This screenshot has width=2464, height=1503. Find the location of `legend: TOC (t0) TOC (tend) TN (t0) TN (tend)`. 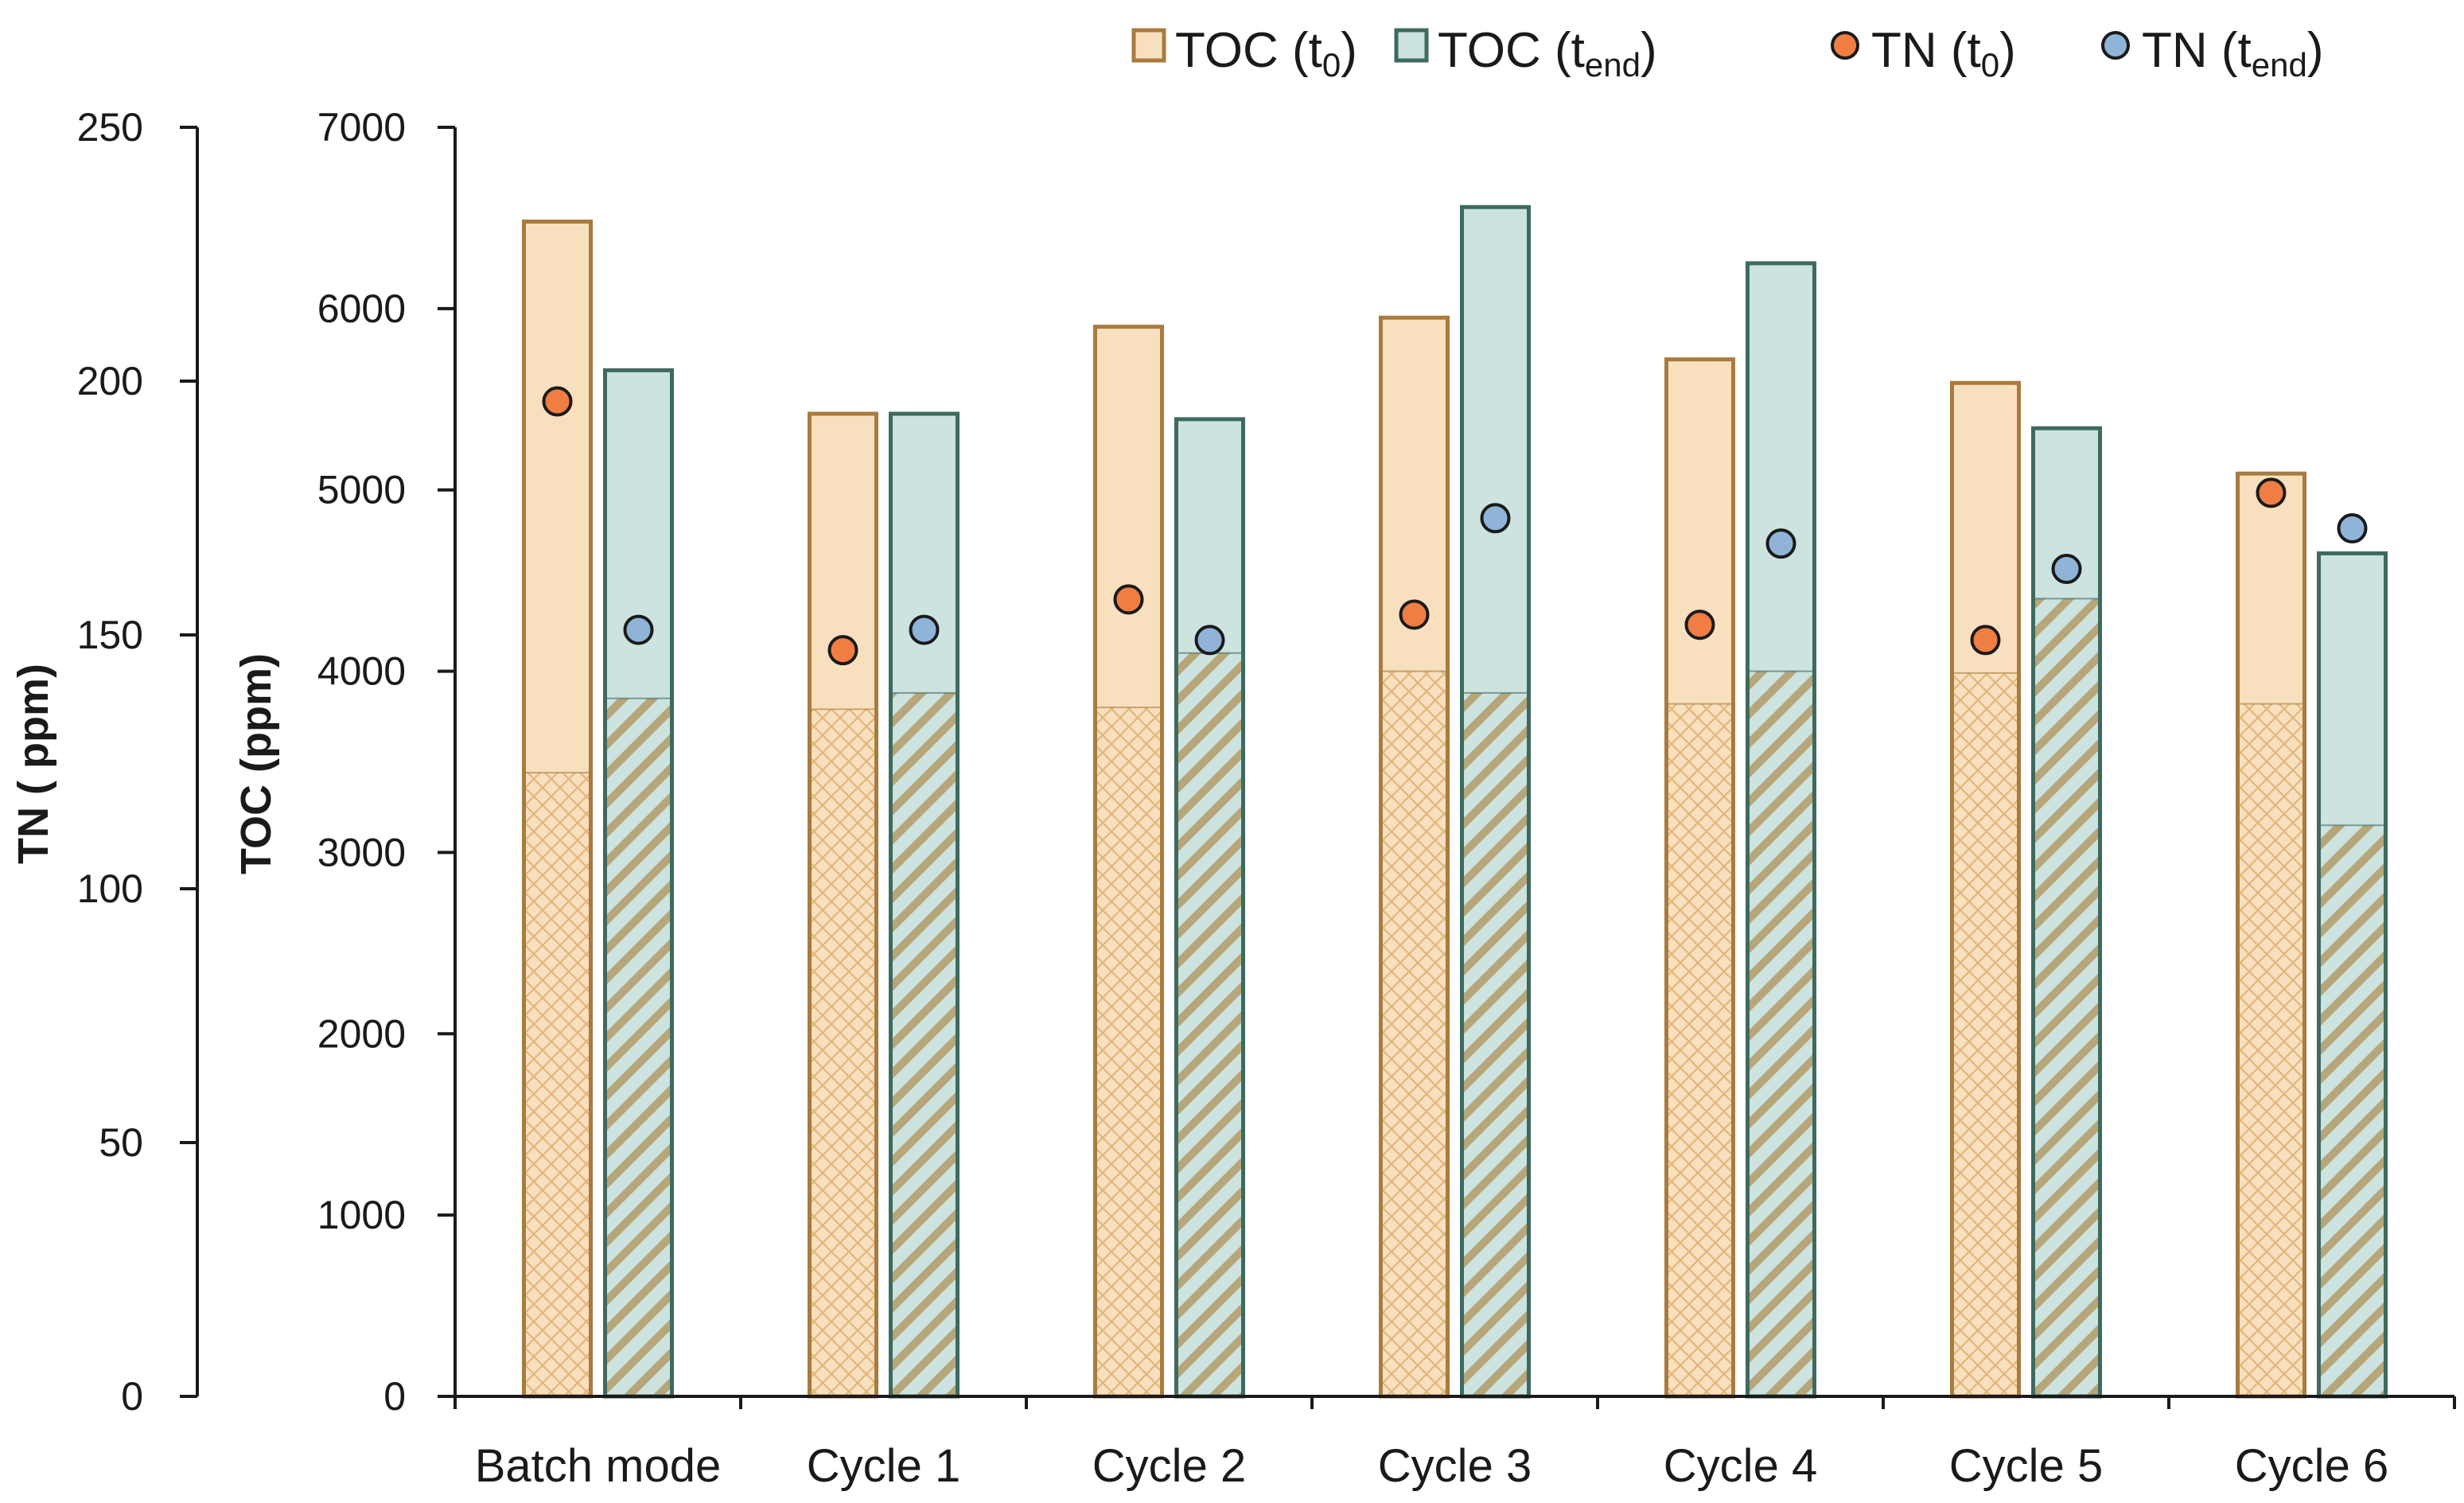

legend: TOC (t0) TOC (tend) TN (t0) TN (tend) is located at coordinates (1727, 53).